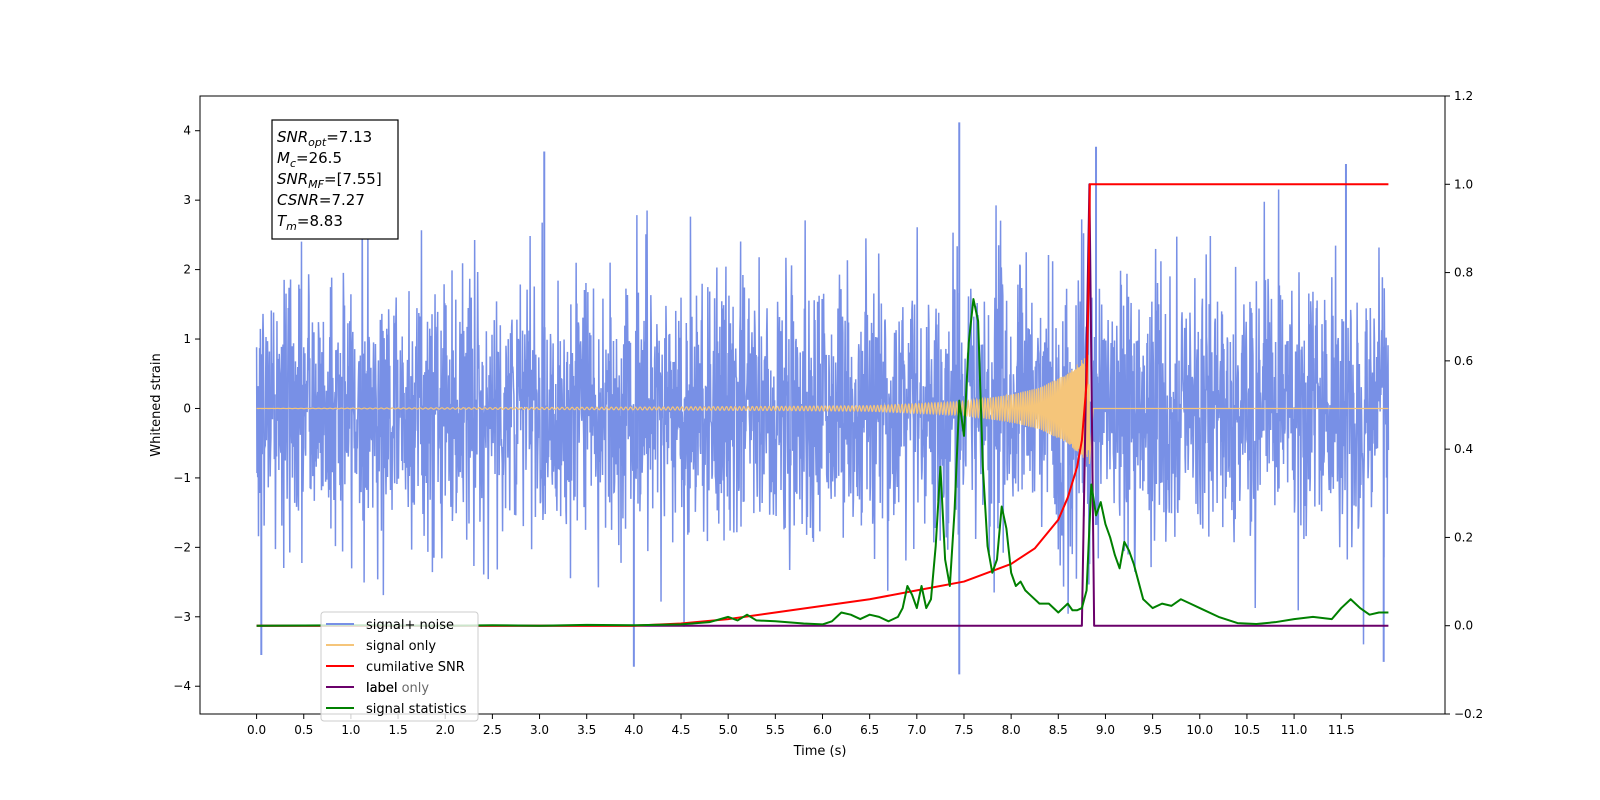 Image resolution: width=1600 pixels, height=800 pixels. Describe the element at coordinates (680, 730) in the screenshot. I see `x-tick-label: 4.5` at that location.